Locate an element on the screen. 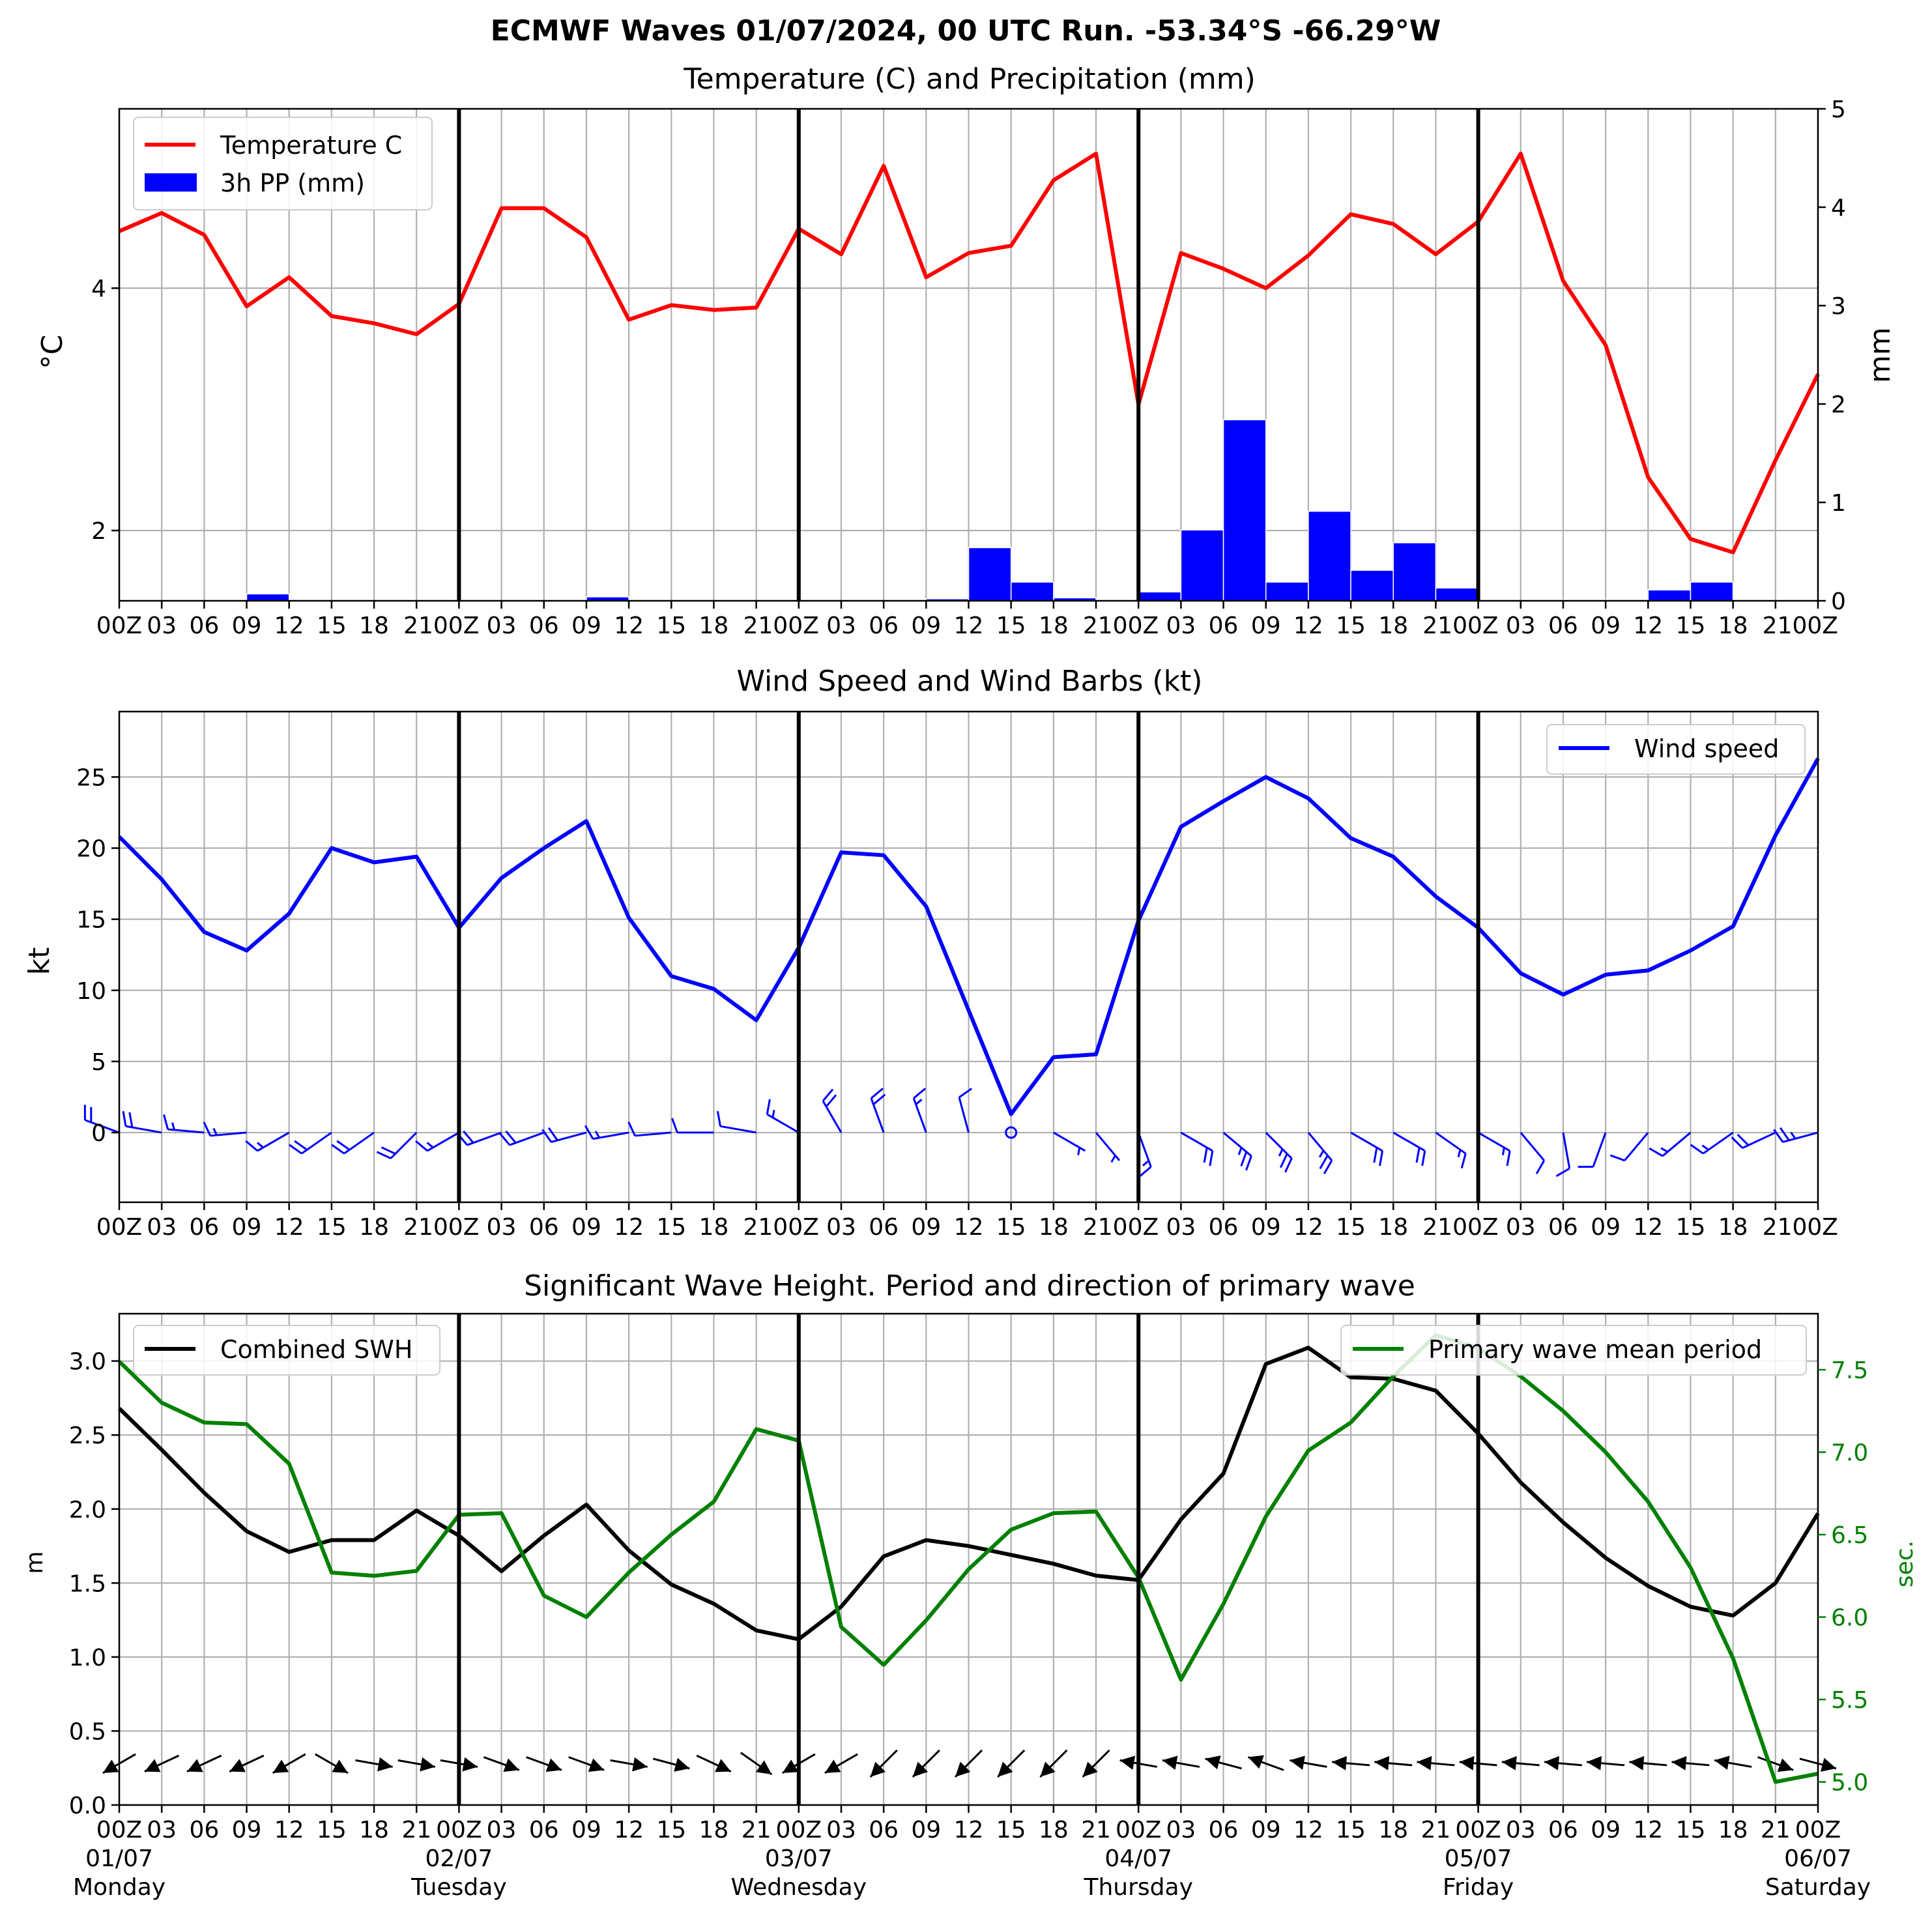 The image size is (1932, 1921). panel1-legend: Temperature C 3h PP (mm) is located at coordinates (283, 163).